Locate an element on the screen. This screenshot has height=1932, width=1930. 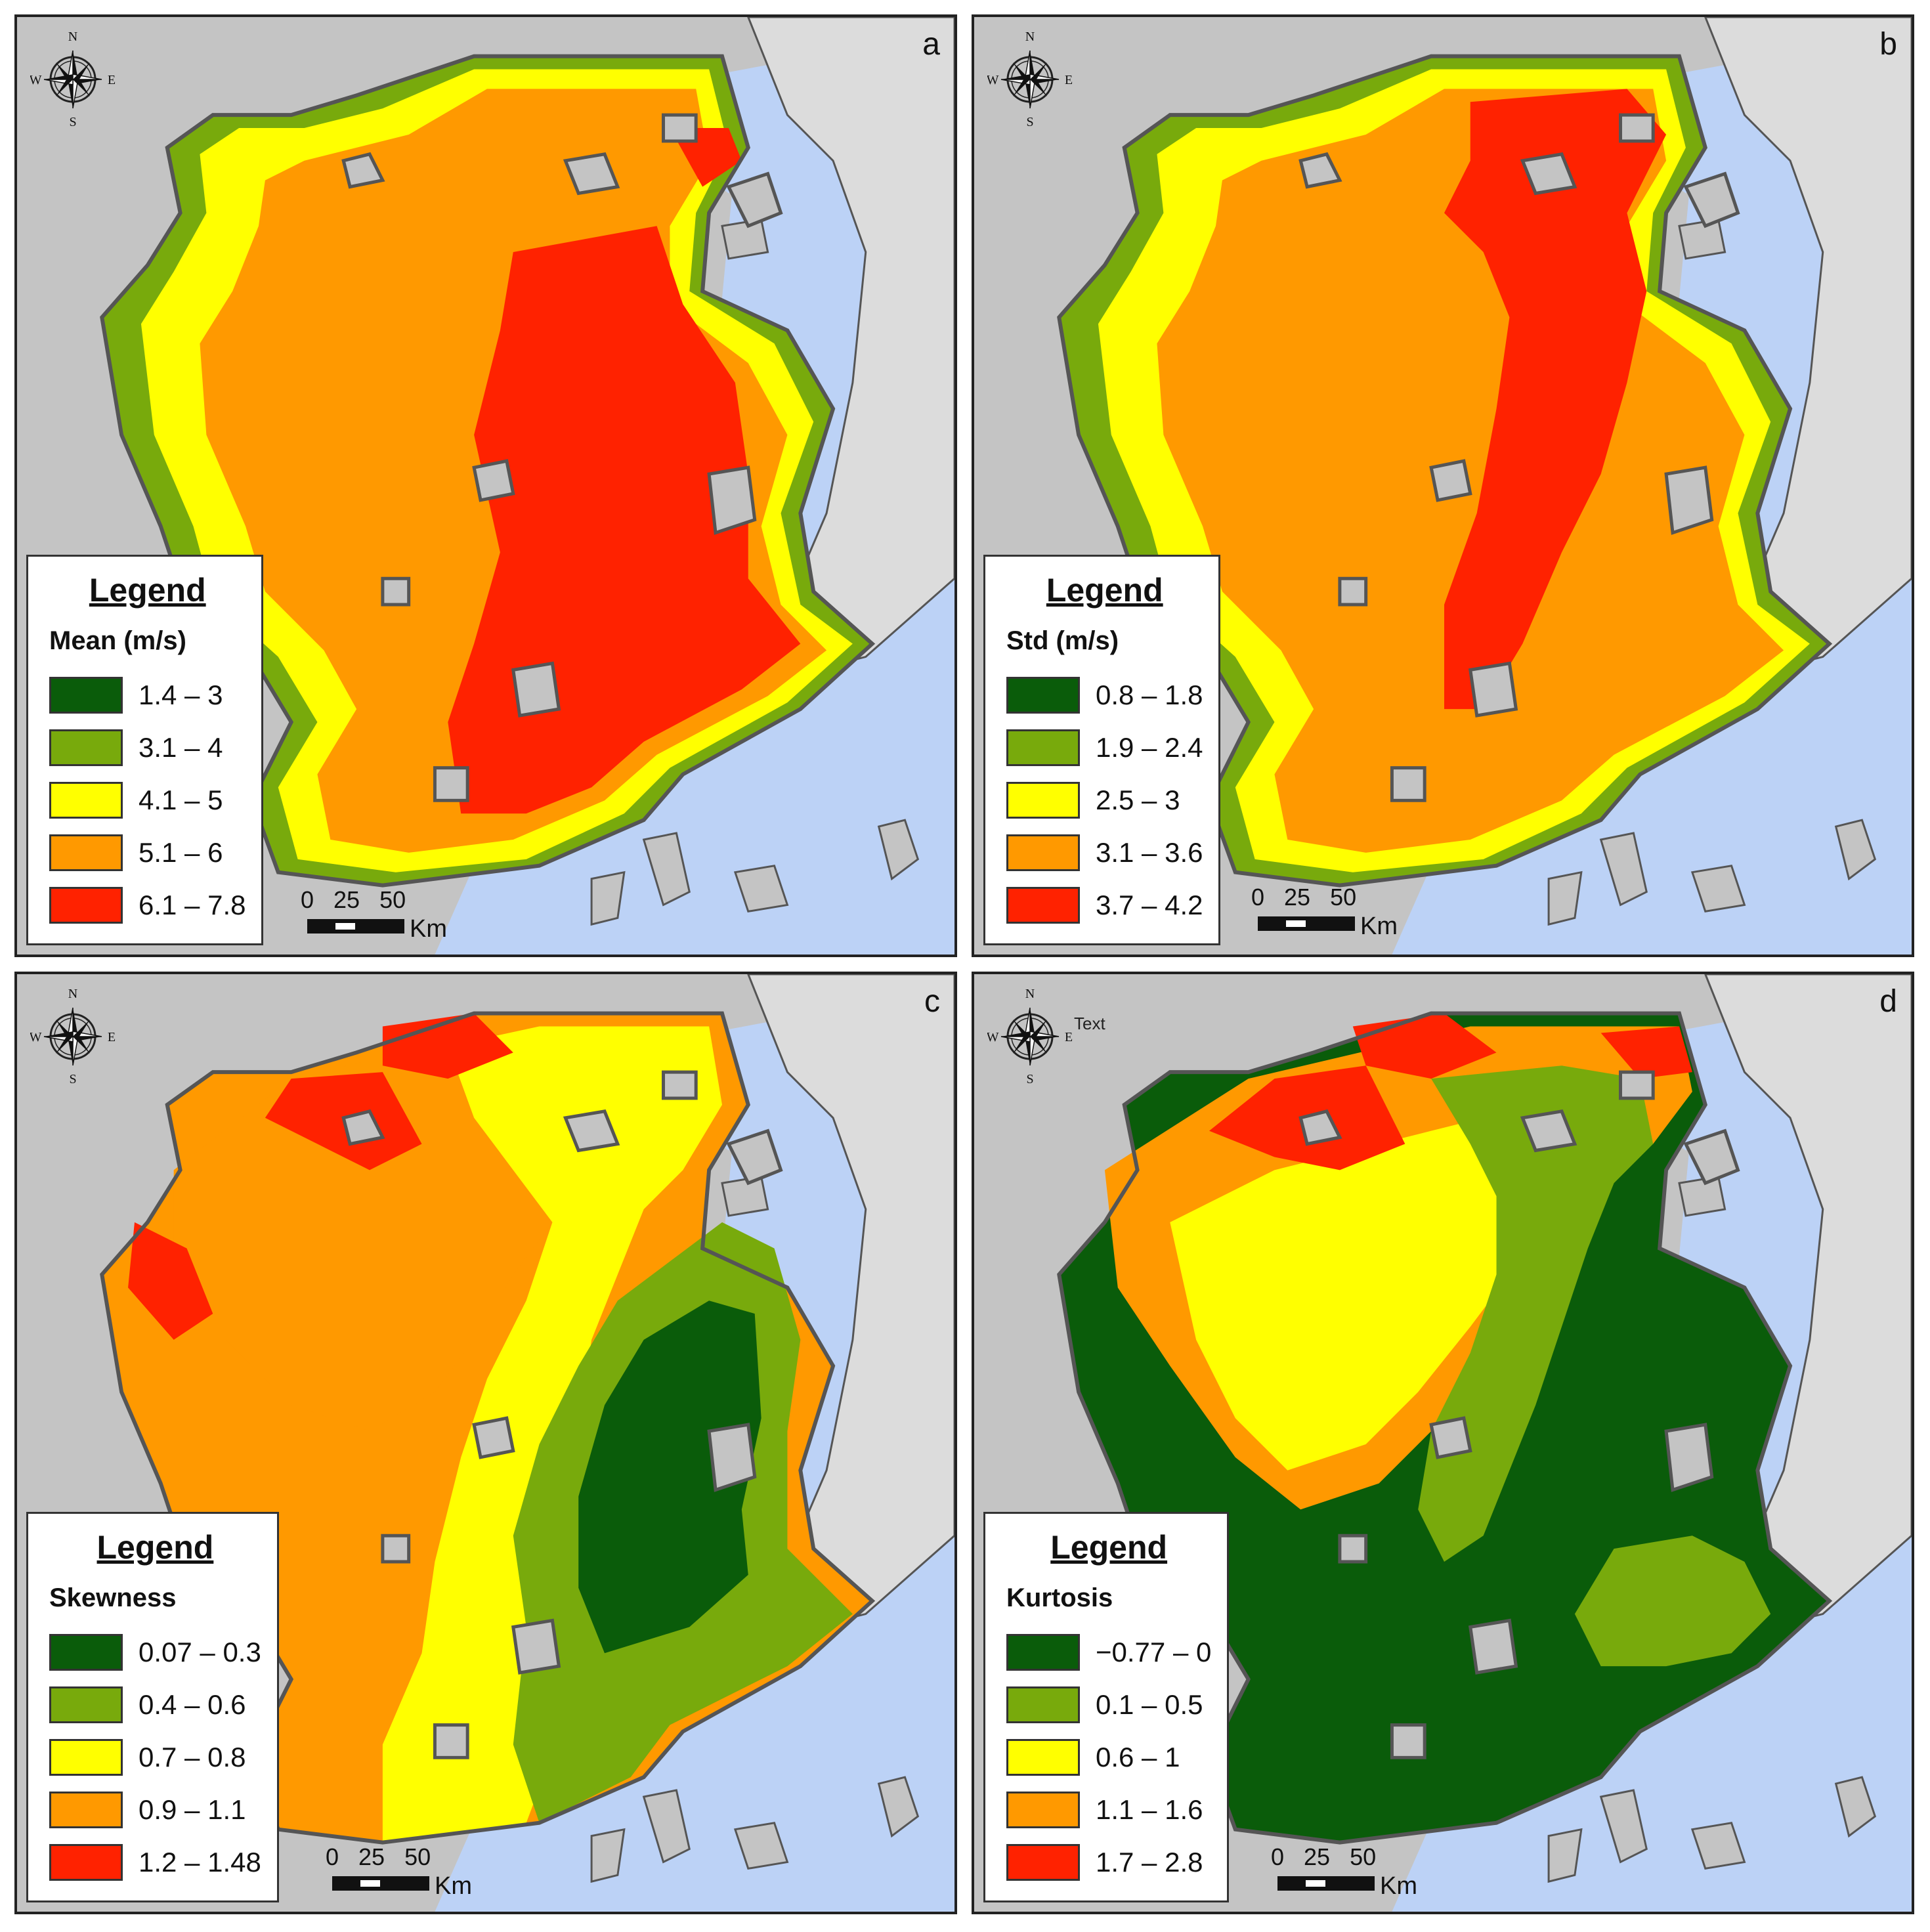
legend-item: 0.7 – 0.8 is located at coordinates (155, 1757).